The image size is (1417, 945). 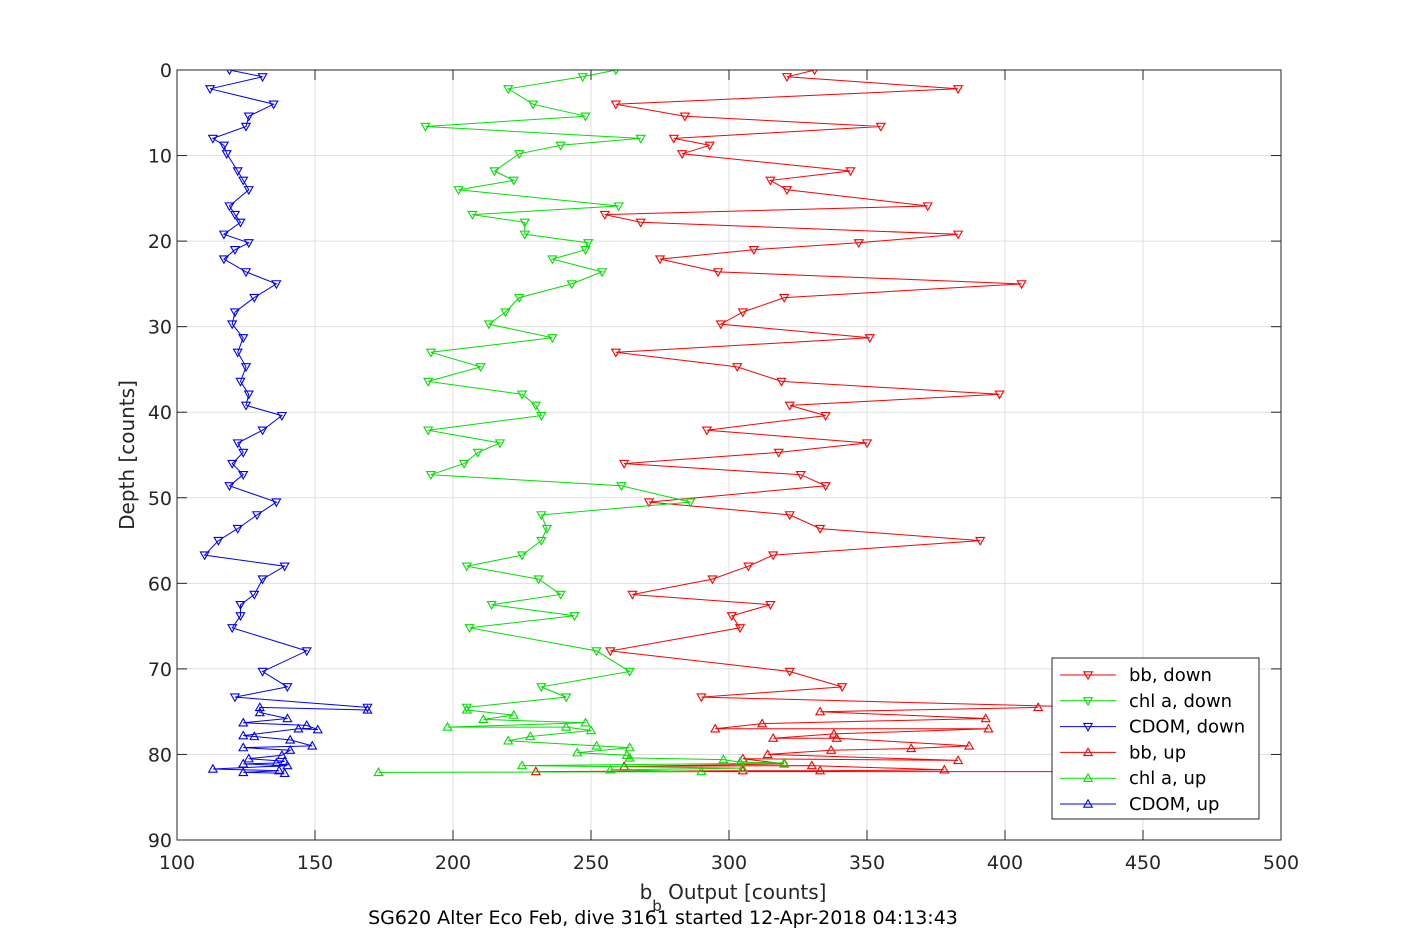 What do you see at coordinates (1143, 863) in the screenshot?
I see `x-tick-label: 450` at bounding box center [1143, 863].